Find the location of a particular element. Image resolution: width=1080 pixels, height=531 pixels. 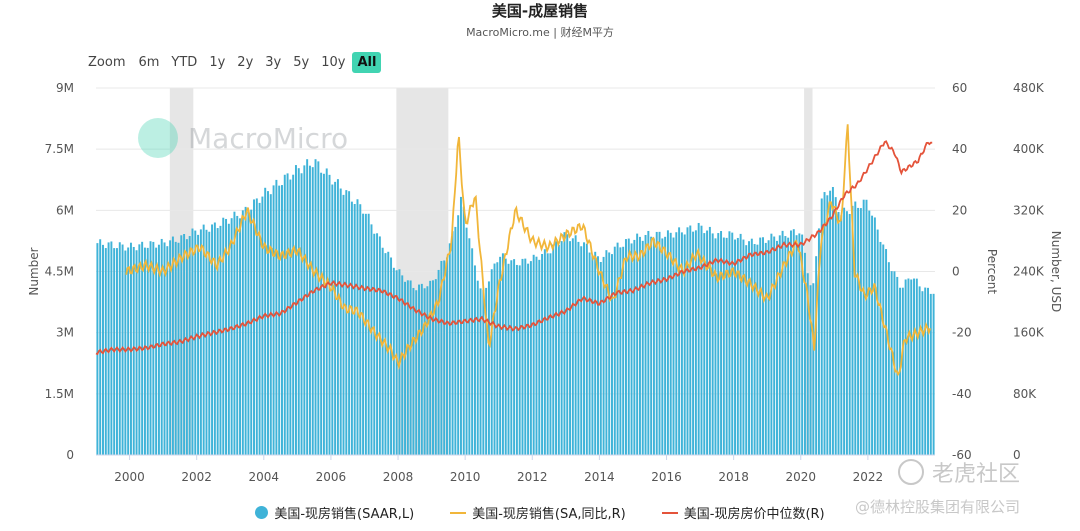

zoom-3y-button: 3y is located at coordinates (273, 62).